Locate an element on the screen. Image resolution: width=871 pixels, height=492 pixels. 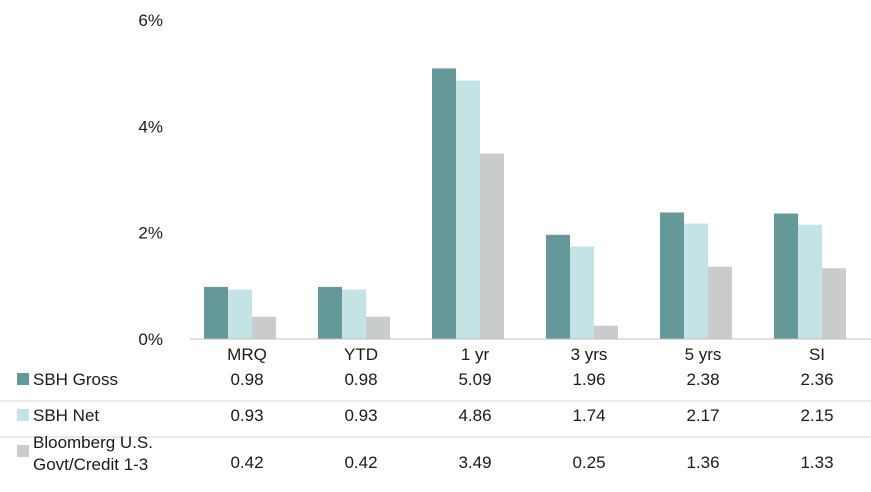
bar-series-0-ytd is located at coordinates (330, 312).